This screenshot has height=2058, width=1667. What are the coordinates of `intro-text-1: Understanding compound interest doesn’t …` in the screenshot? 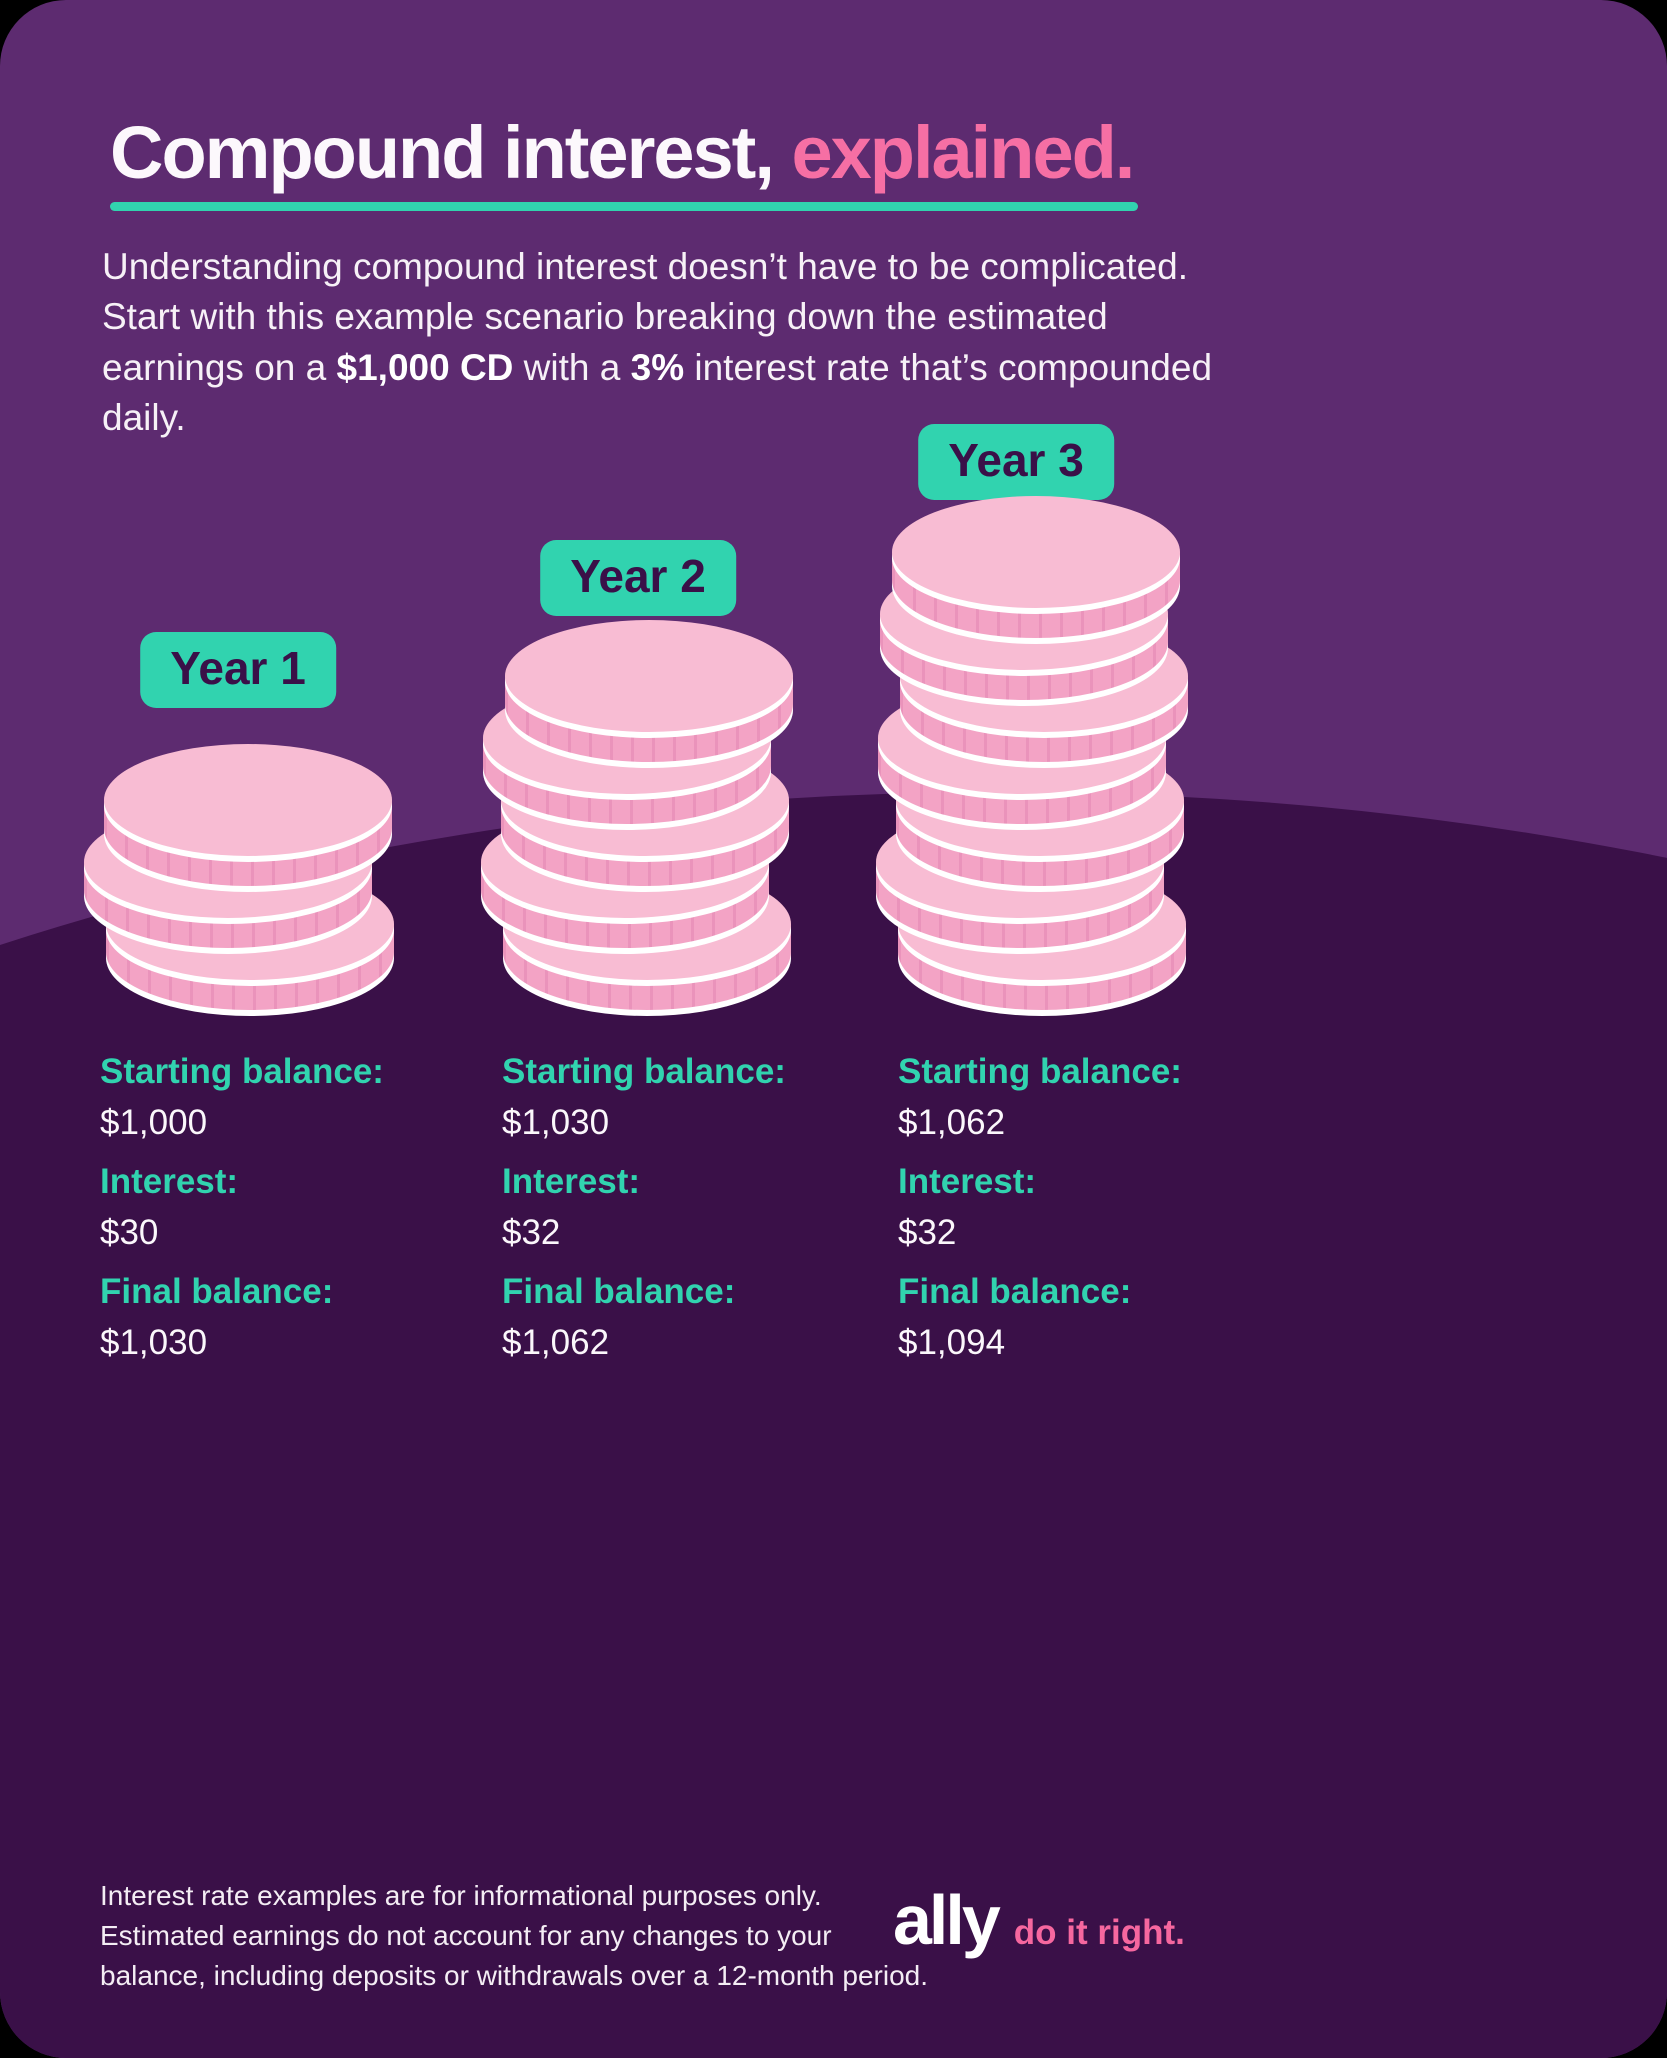 It's located at (645, 317).